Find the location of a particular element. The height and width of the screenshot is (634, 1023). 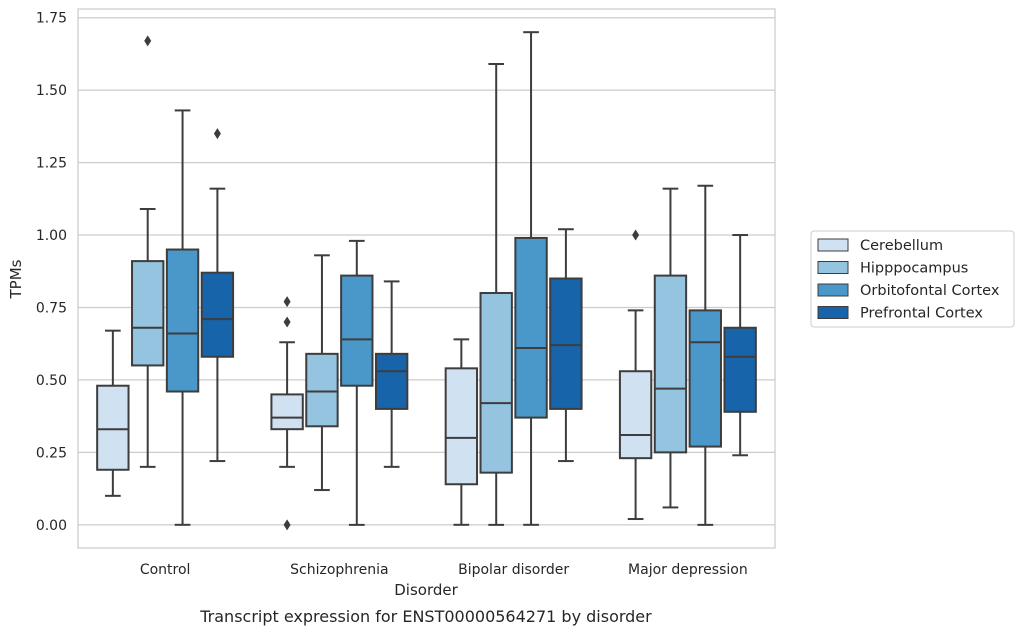

y-axis-label: TPMs is located at coordinates (16, 279).